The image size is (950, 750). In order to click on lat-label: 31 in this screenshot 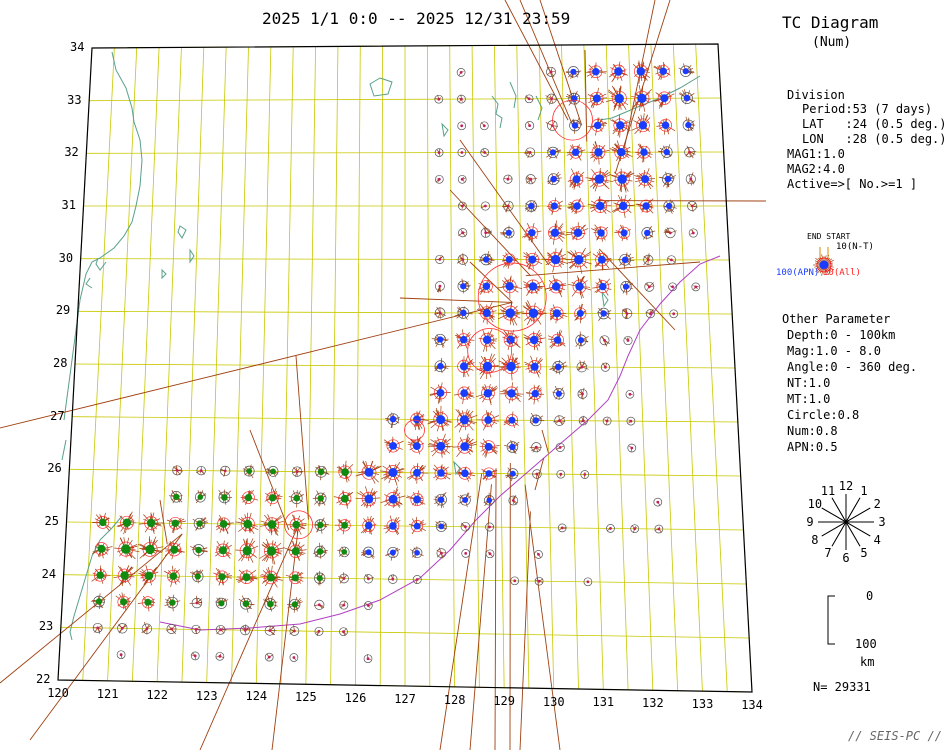, I will do `click(68, 205)`.